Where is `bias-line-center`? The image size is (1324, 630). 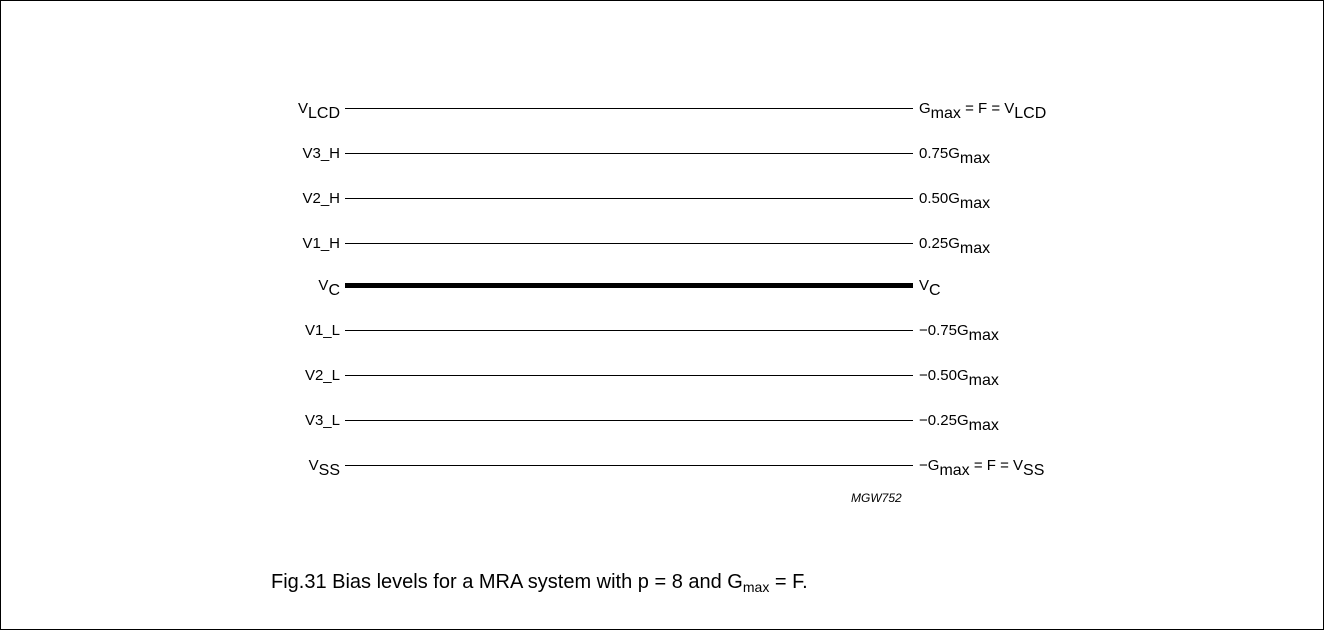 bias-line-center is located at coordinates (629, 285).